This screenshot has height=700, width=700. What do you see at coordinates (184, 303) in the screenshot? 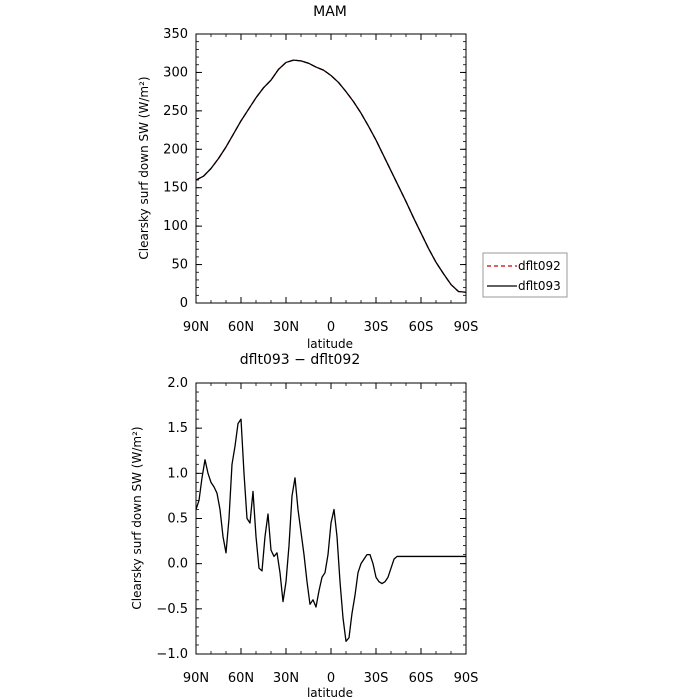
I see `top-y-tick-label: 0` at bounding box center [184, 303].